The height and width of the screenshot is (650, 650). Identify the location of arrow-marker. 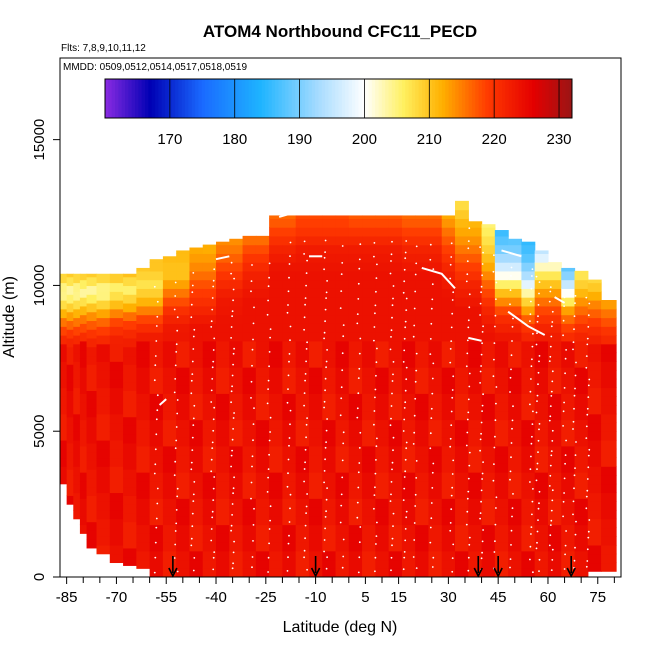
(173, 567).